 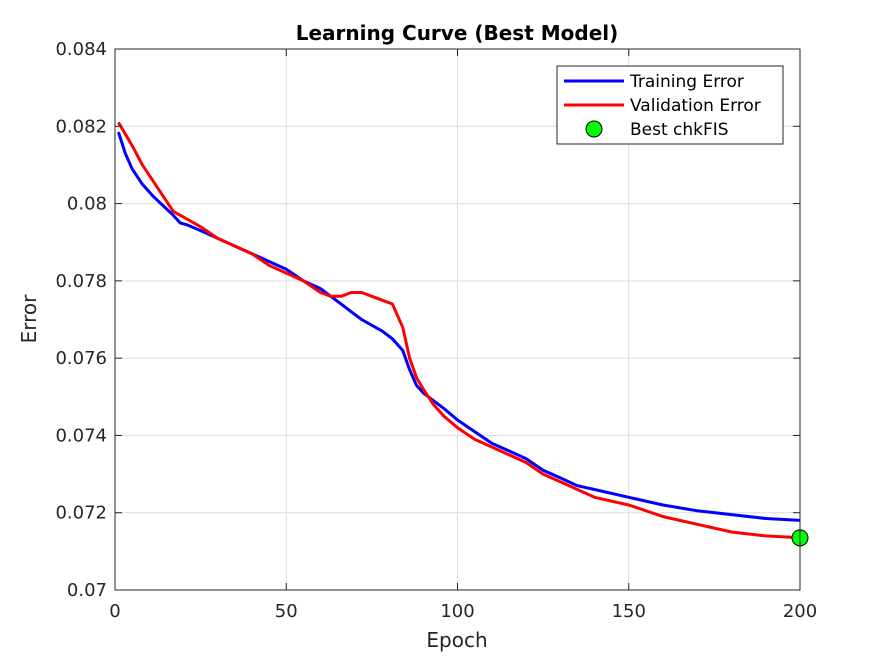 What do you see at coordinates (457, 611) in the screenshot?
I see `x-tick-label: 100` at bounding box center [457, 611].